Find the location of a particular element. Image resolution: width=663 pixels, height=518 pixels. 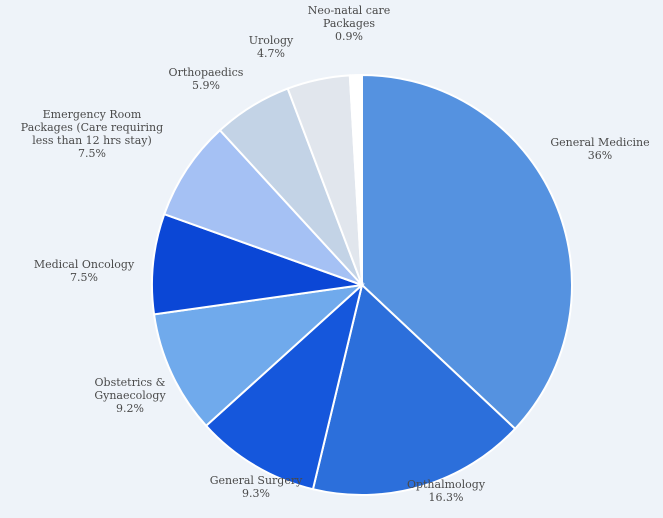

slice-label-2: General Surgery 9.3% is located at coordinates (256, 487).